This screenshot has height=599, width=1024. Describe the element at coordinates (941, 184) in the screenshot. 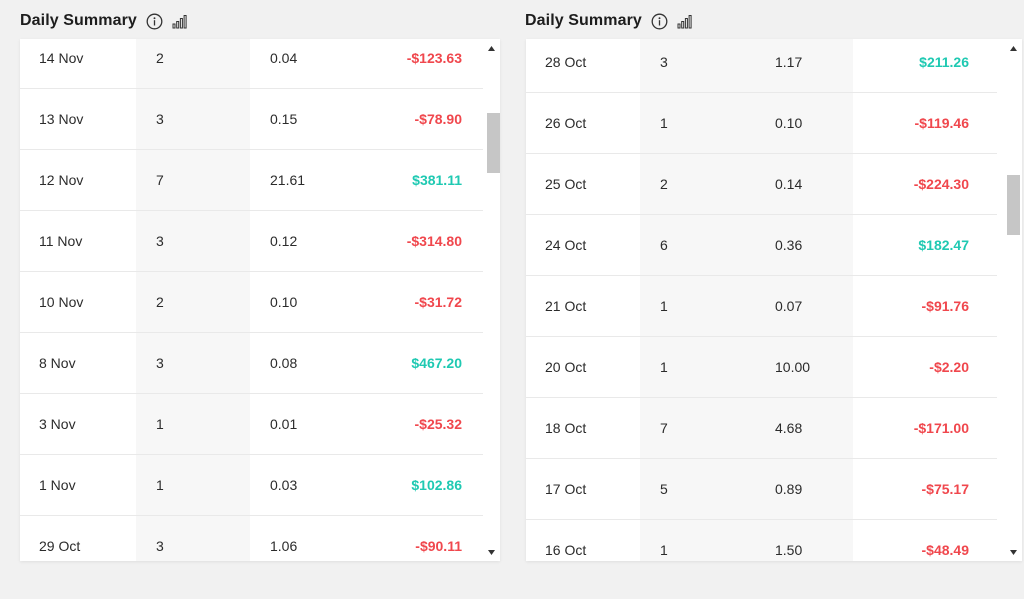

I see `amount-cell: -$224.30` at that location.